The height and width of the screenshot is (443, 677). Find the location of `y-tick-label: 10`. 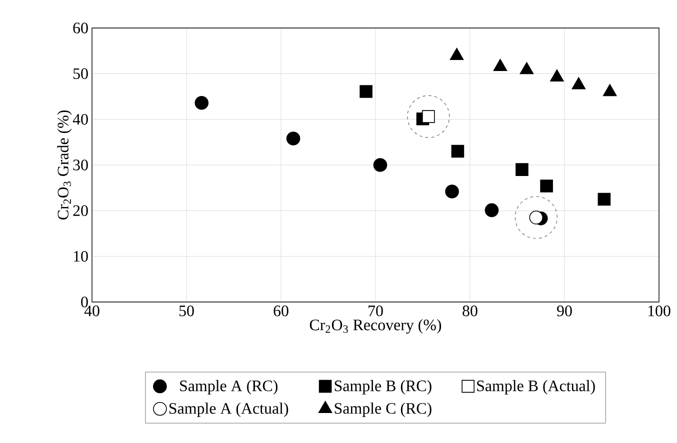

y-tick-label: 10 is located at coordinates (81, 256).